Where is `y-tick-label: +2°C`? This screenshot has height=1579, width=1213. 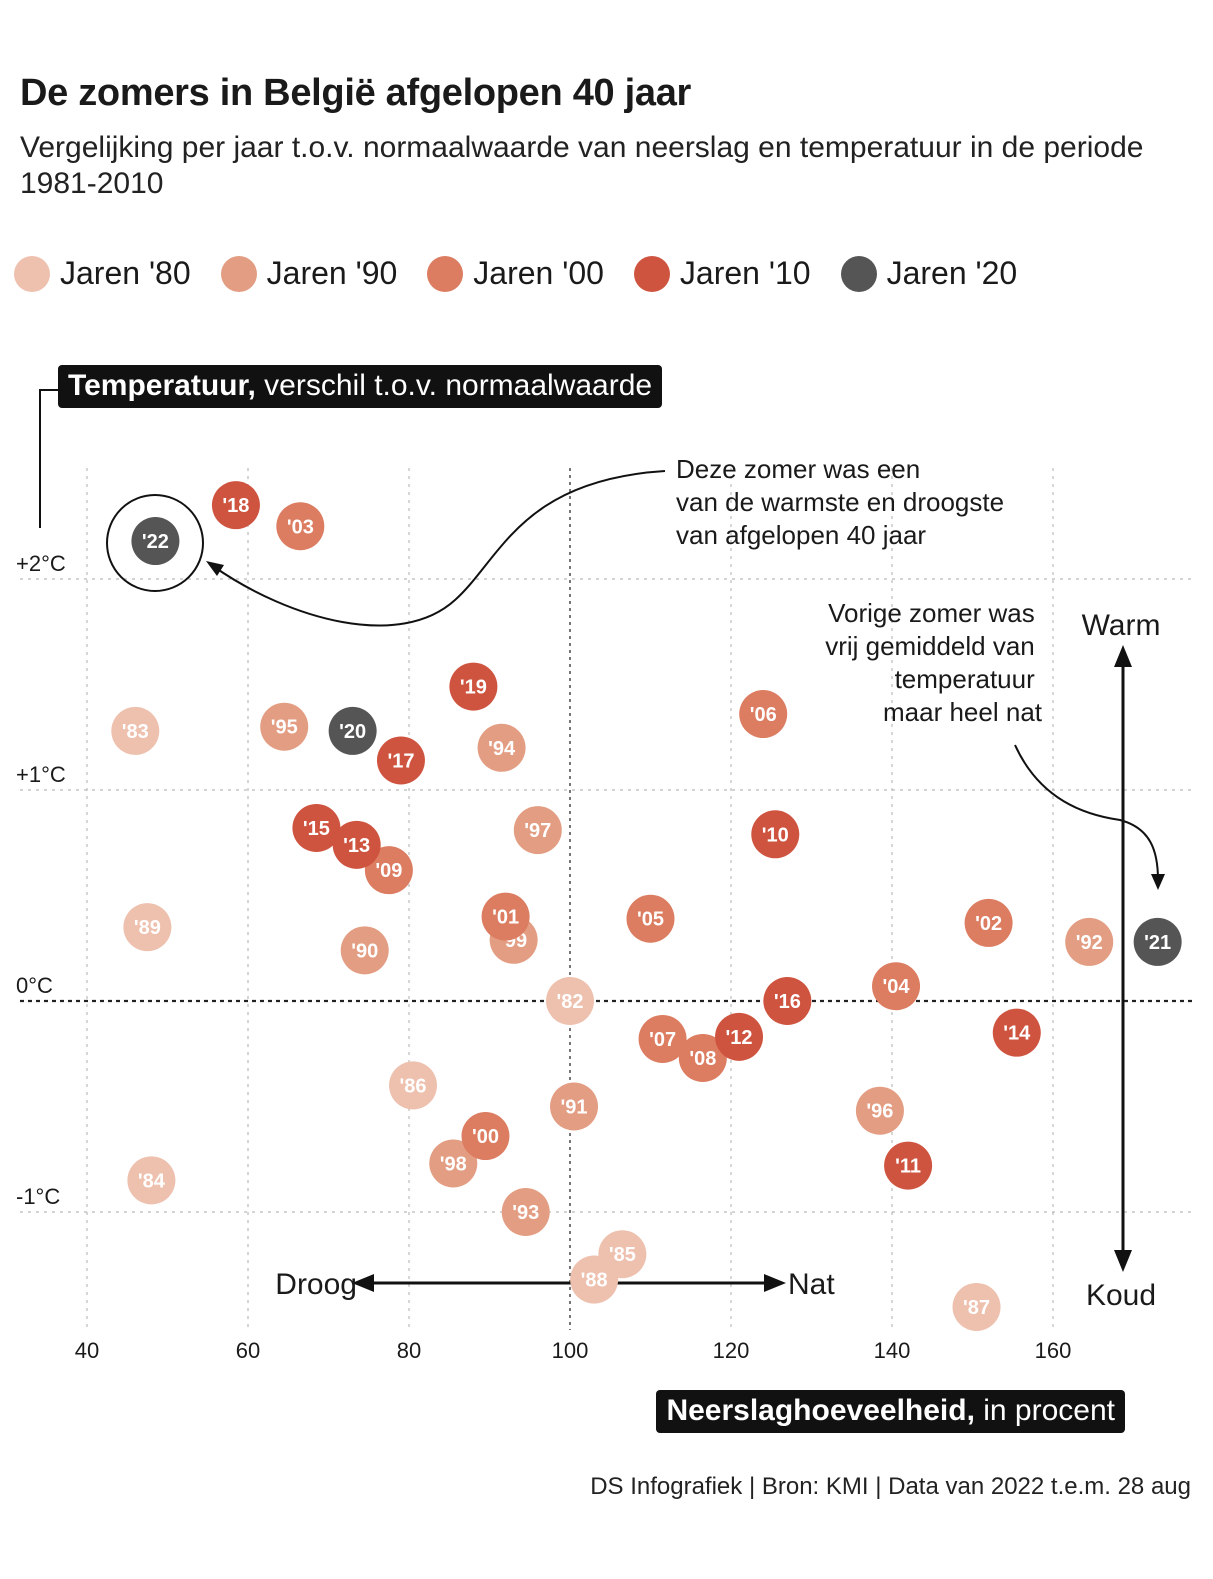 y-tick-label: +2°C is located at coordinates (41, 563).